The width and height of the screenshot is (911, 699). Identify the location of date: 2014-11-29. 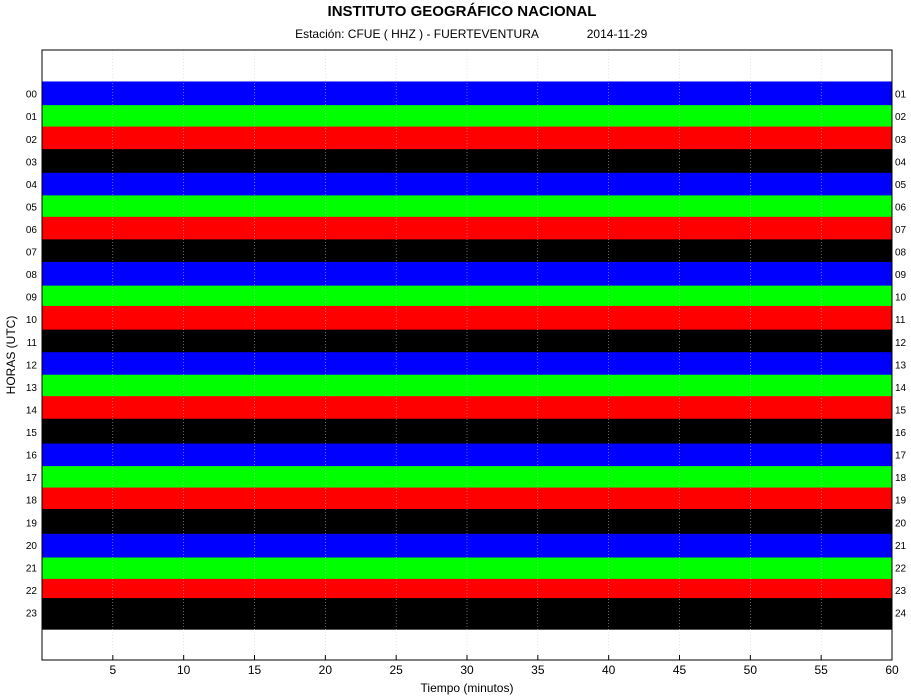
(617, 34).